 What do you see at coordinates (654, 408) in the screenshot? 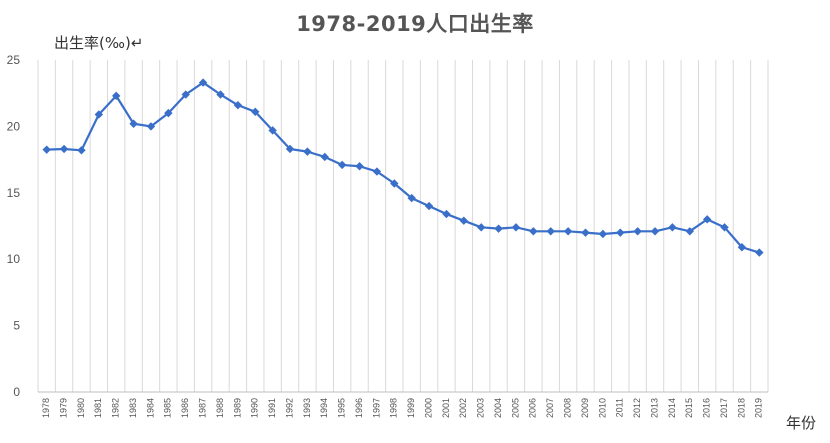
I see `x-tick-label: 2013` at bounding box center [654, 408].